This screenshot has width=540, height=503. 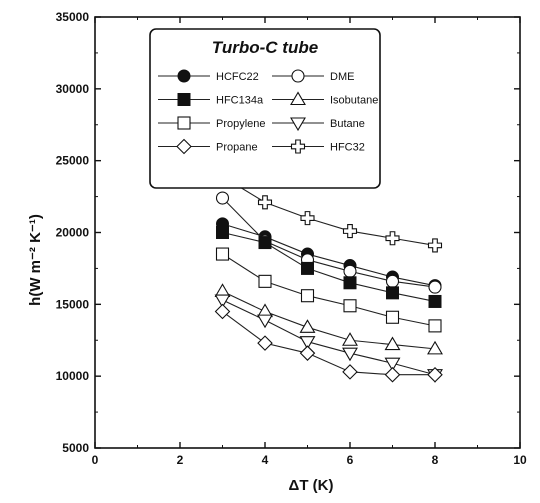 I want to click on legend-item-isobutane: Isobutane, so click(x=325, y=99).